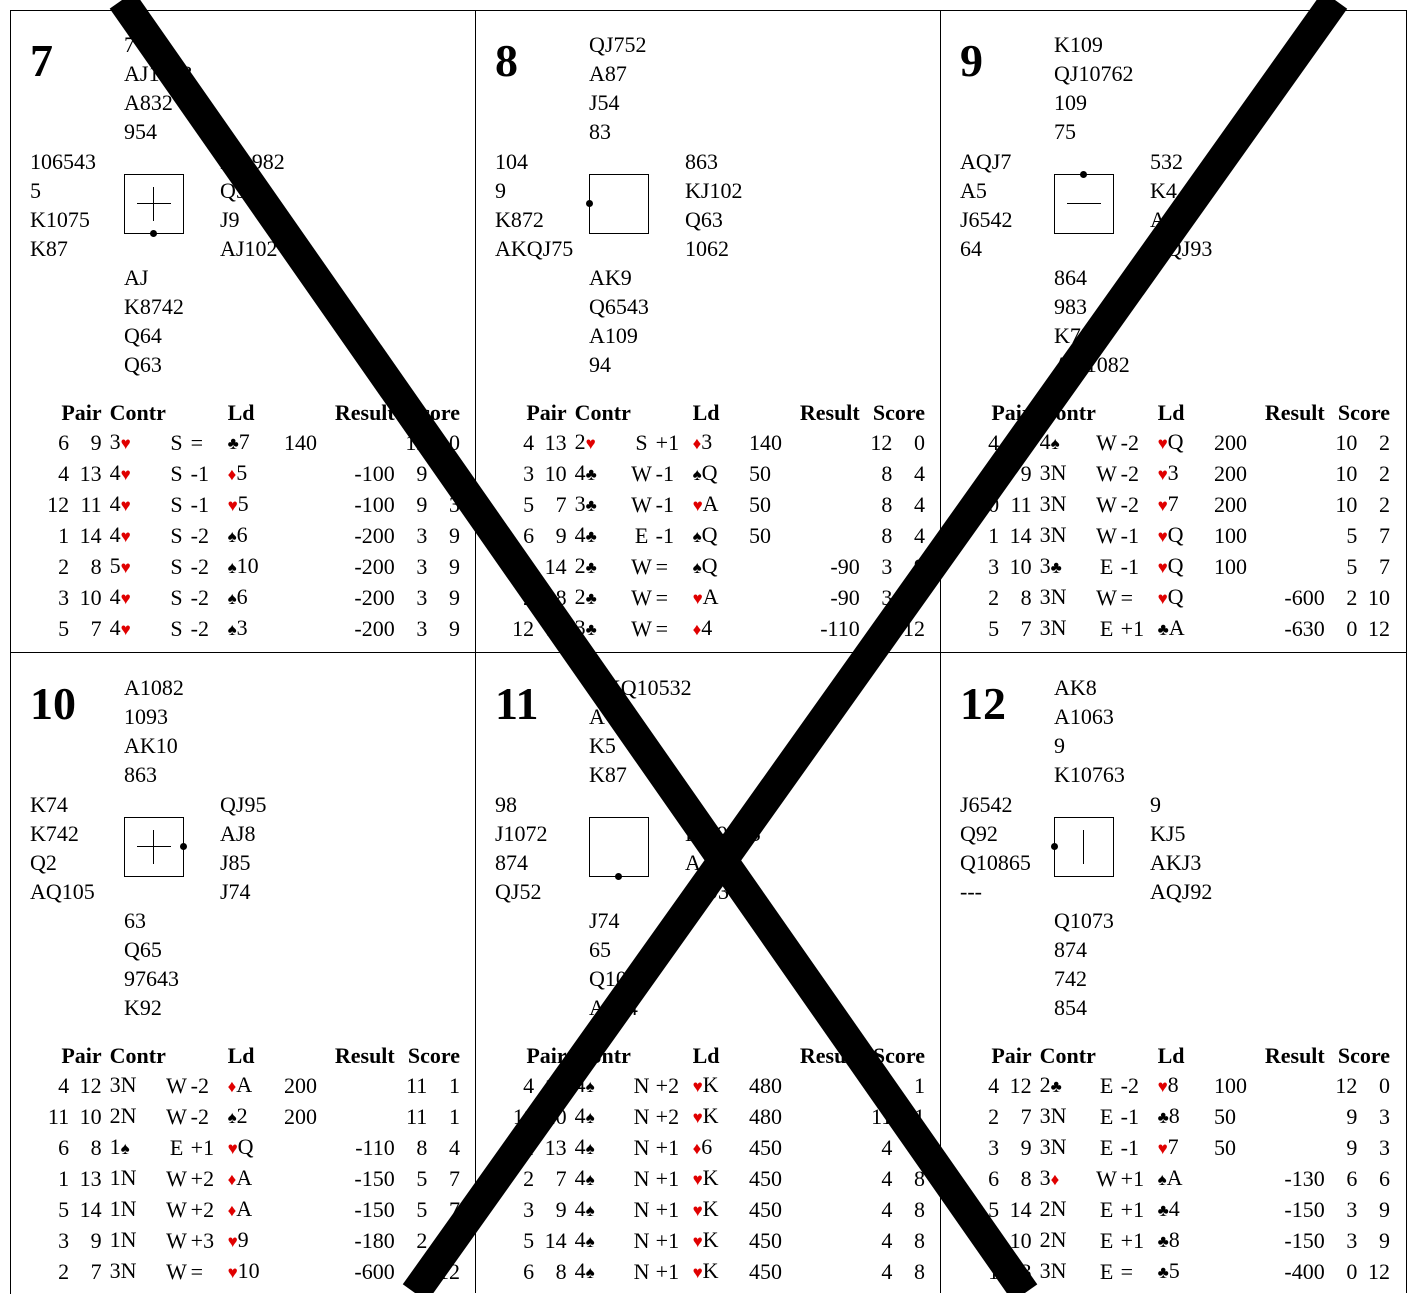 The image size is (1410, 1294). I want to click on contract: 1N, so click(132, 1240).